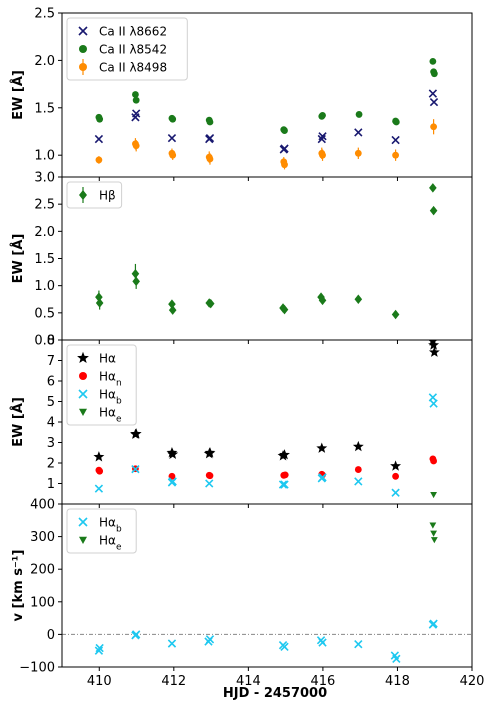 Image resolution: width=491 pixels, height=708 pixels. Describe the element at coordinates (44, 341) in the screenshot. I see `y-tick-label: 0.0` at that location.